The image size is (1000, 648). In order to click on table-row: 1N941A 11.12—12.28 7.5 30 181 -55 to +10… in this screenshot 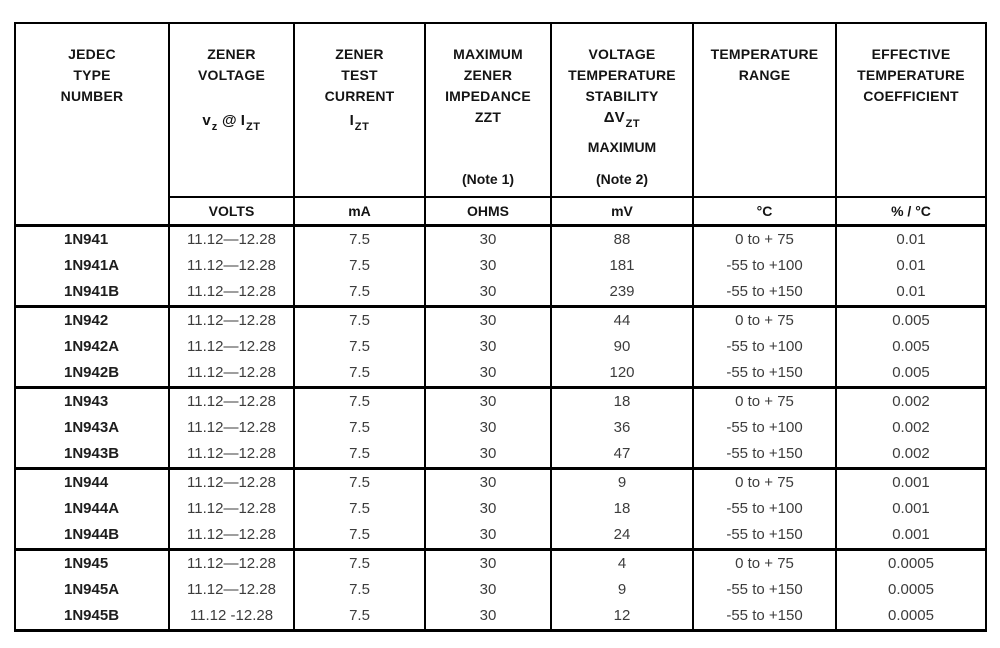, I will do `click(500, 266)`.